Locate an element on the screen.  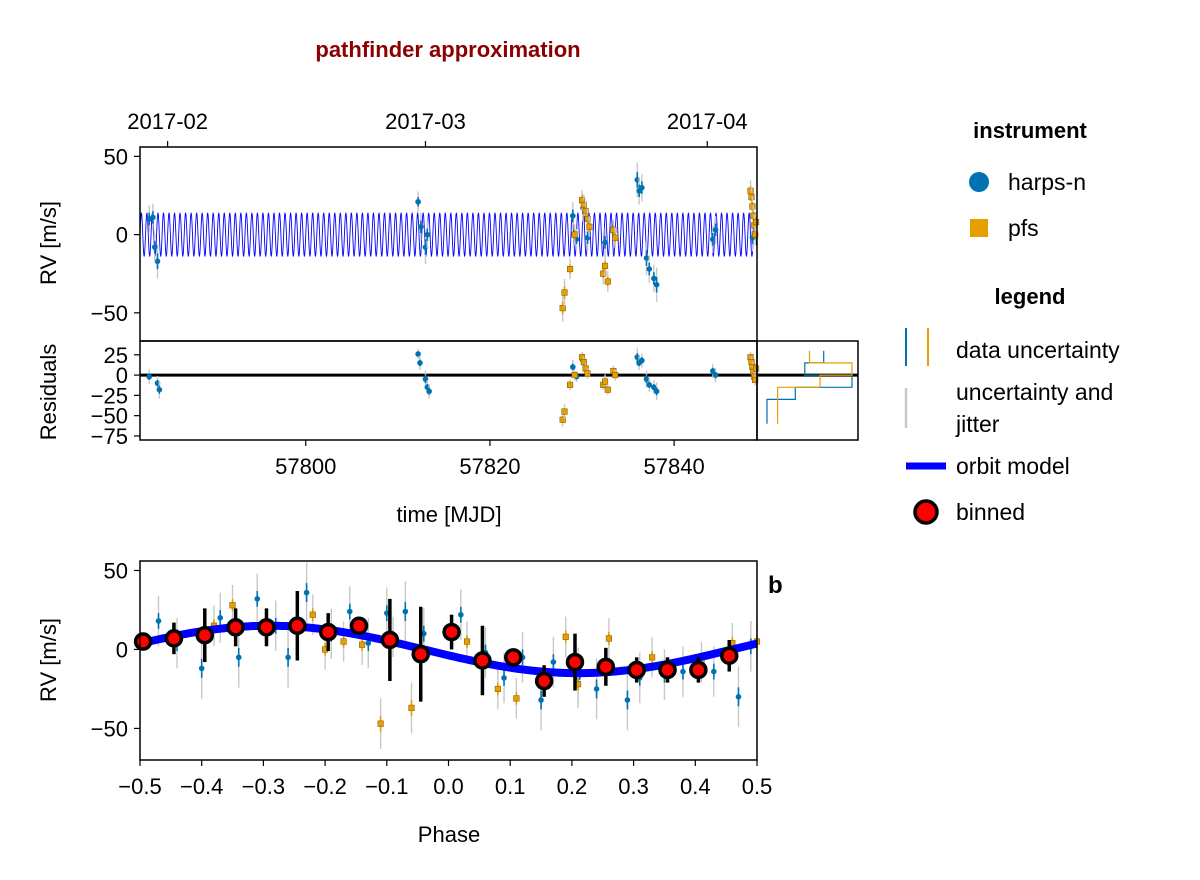
rv-orbit-model-line is located at coordinates (448, 234).